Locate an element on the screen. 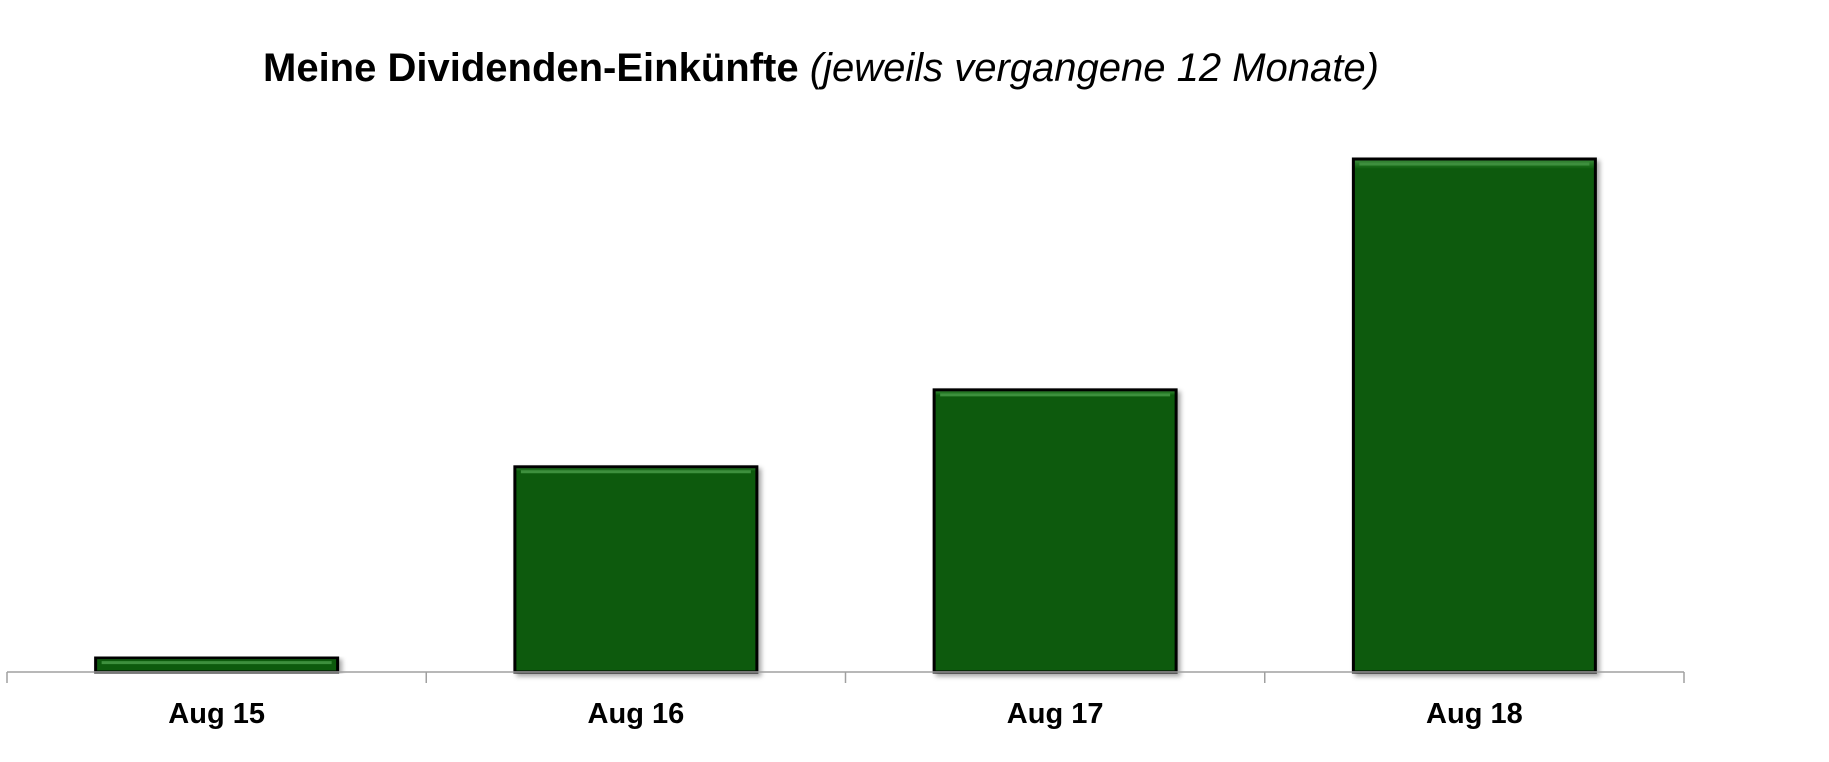  x-tick-label: Aug 15 is located at coordinates (216, 714).